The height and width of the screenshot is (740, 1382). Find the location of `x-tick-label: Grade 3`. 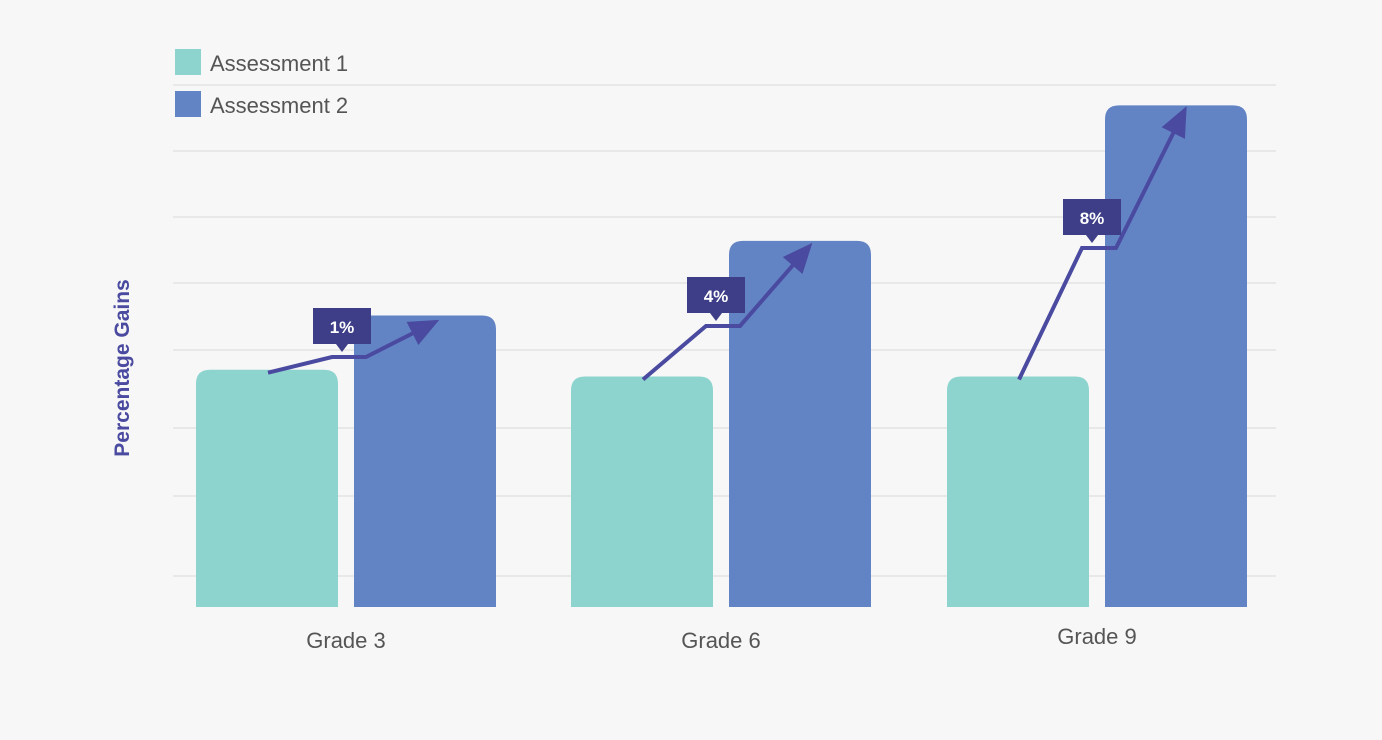

x-tick-label: Grade 3 is located at coordinates (346, 640).